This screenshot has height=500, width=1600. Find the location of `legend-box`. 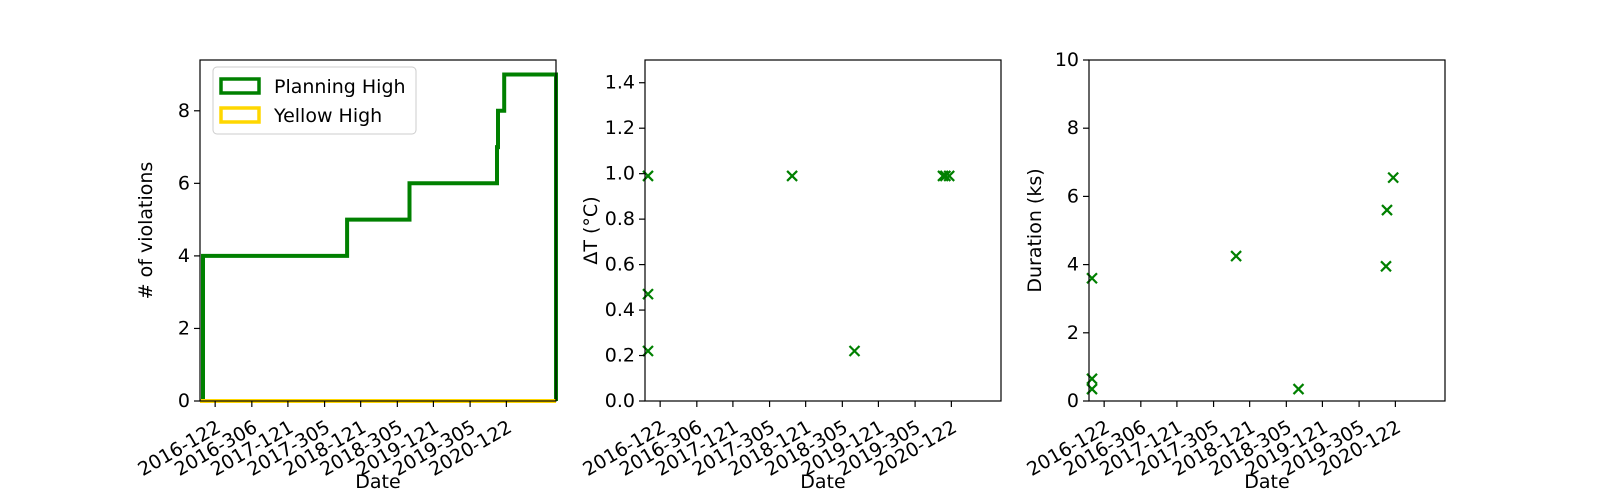

legend-box is located at coordinates (314, 100).